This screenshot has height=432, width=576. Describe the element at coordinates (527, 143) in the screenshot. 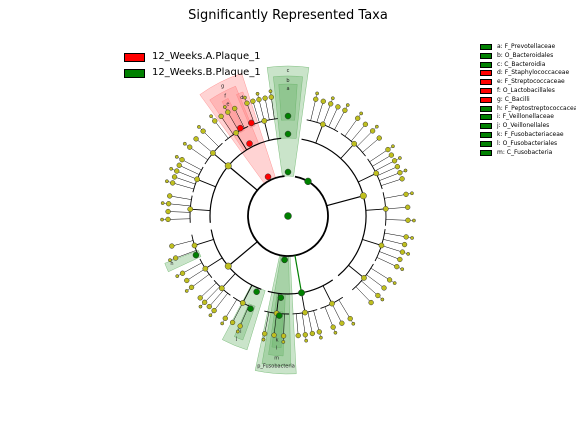

I see `taxa-legend-label: l: O_Fusobacteriales` at that location.